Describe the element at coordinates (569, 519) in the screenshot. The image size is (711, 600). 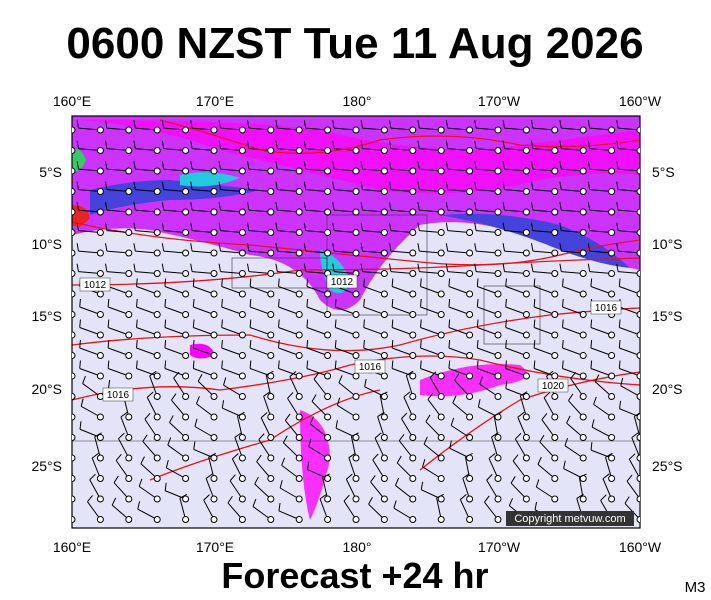
I see `copyright: Copyright metvuw.com` at that location.